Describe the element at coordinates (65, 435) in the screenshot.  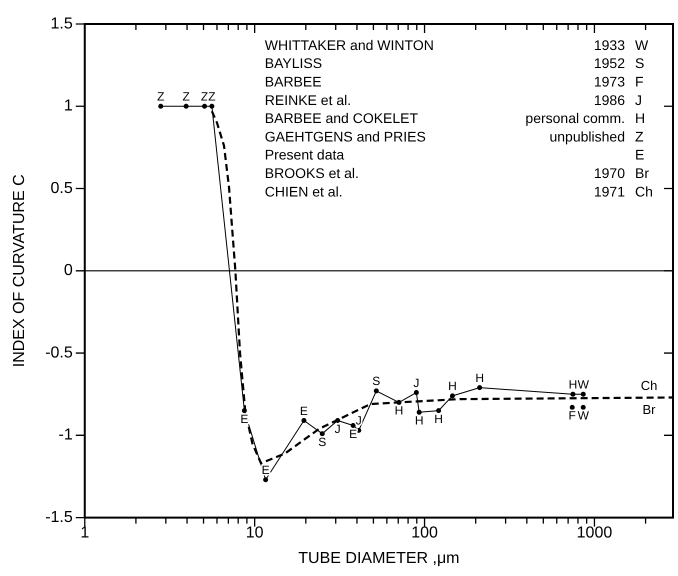
I see `y-tick-label: -1` at that location.